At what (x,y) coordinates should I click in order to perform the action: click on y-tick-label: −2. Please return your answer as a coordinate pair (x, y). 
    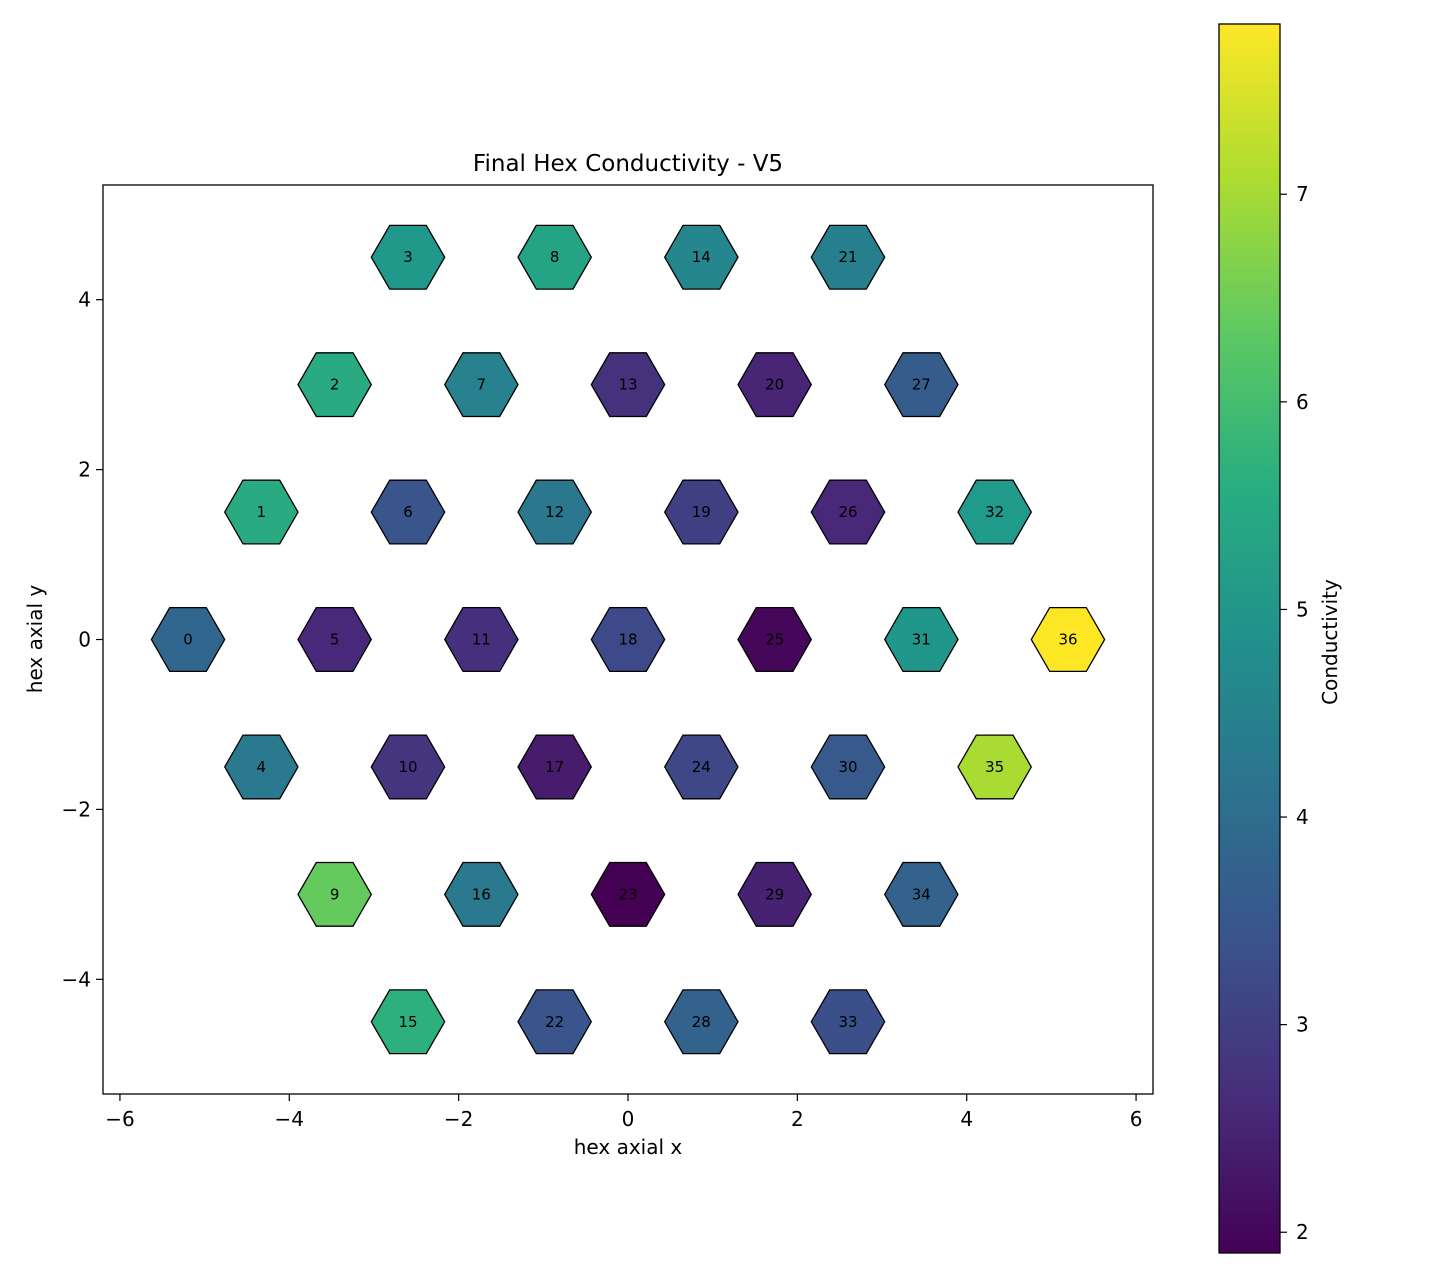
    Looking at the image, I should click on (76, 809).